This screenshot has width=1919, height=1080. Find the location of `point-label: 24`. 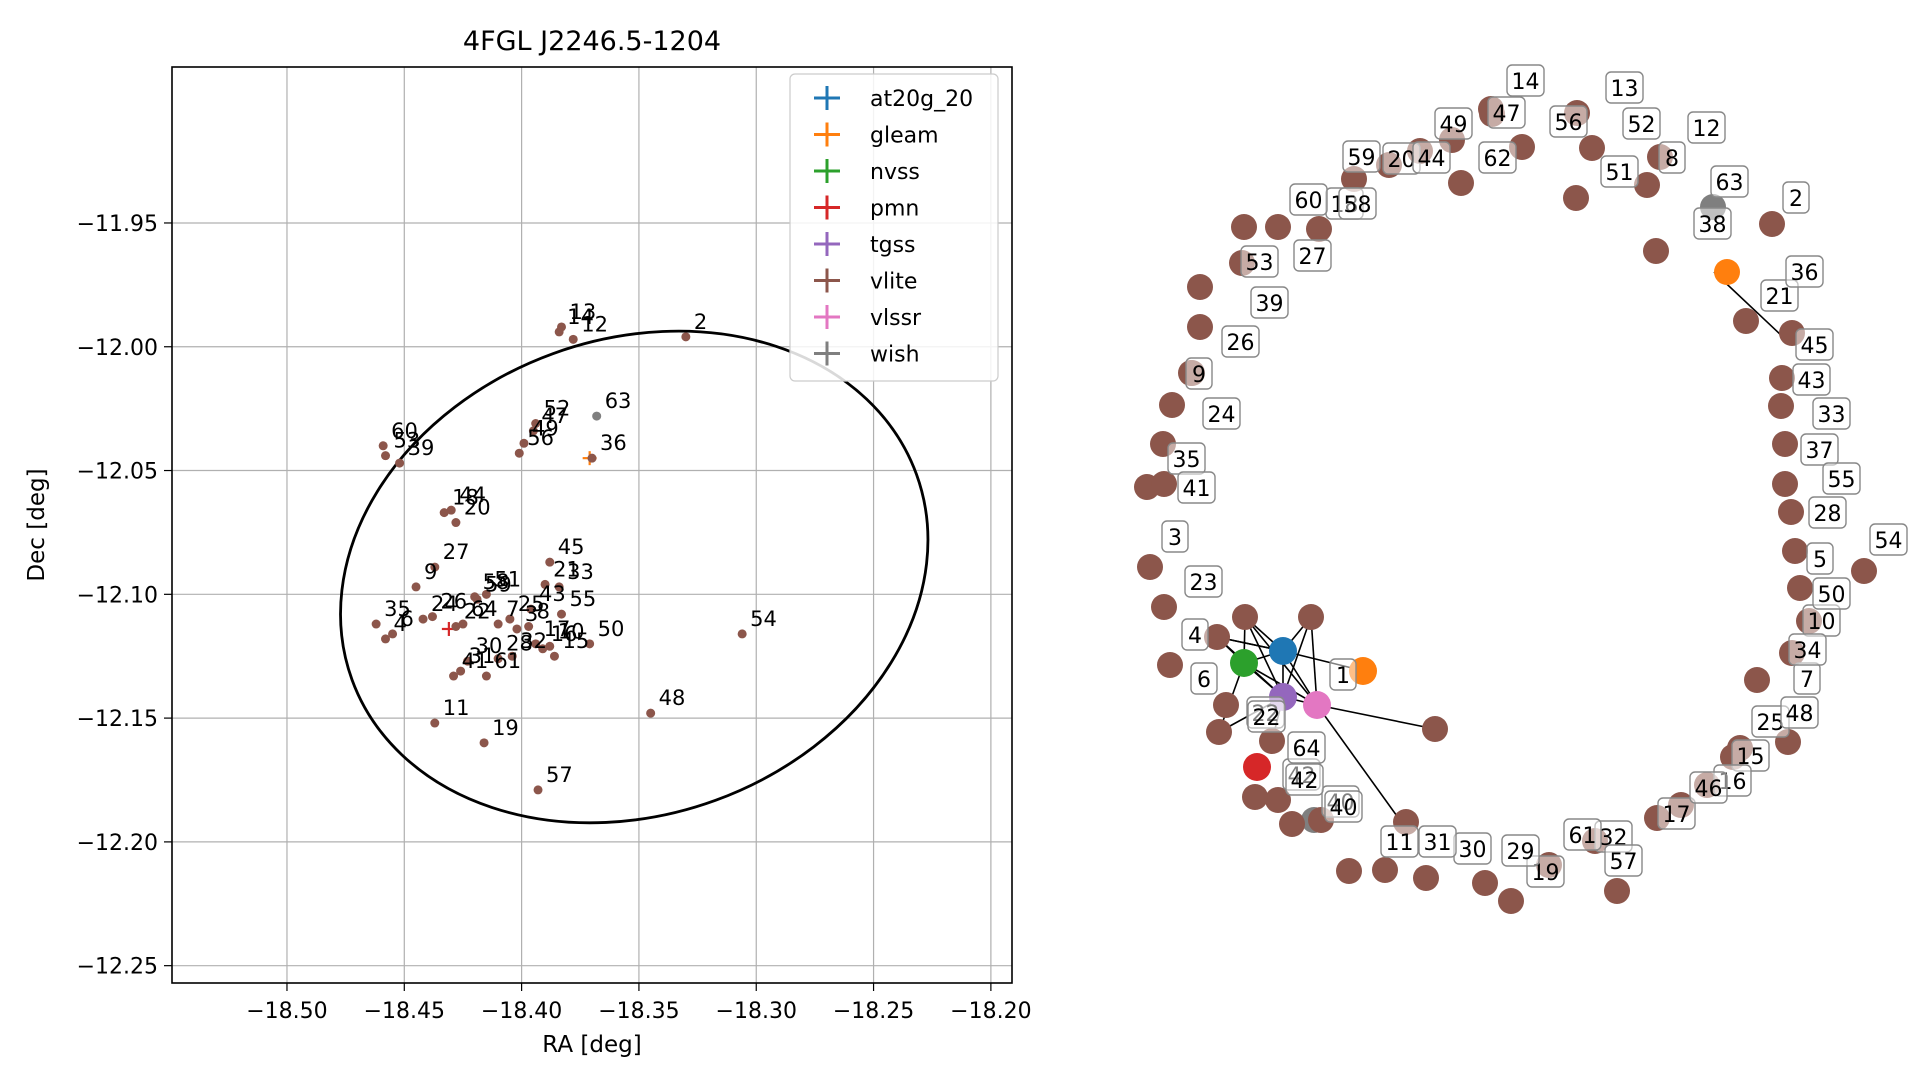

point-label: 24 is located at coordinates (444, 604).